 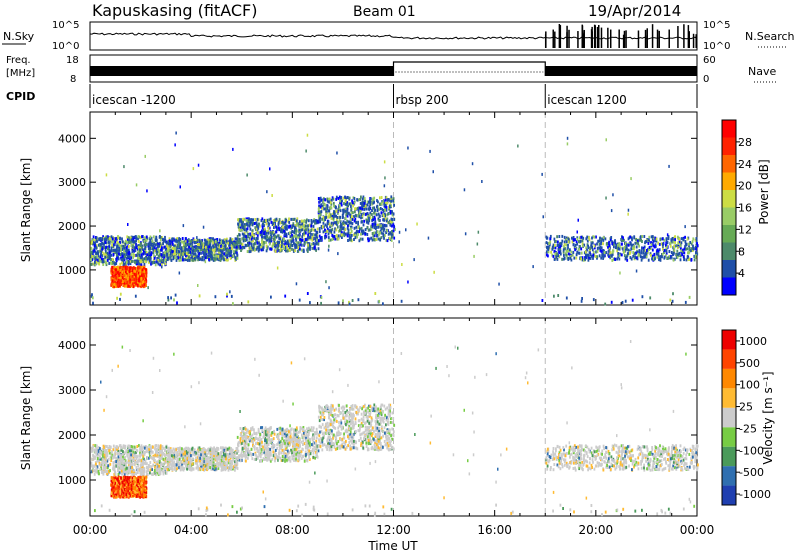 I want to click on cpid-segment-label: icescan 1200, so click(x=586, y=100).